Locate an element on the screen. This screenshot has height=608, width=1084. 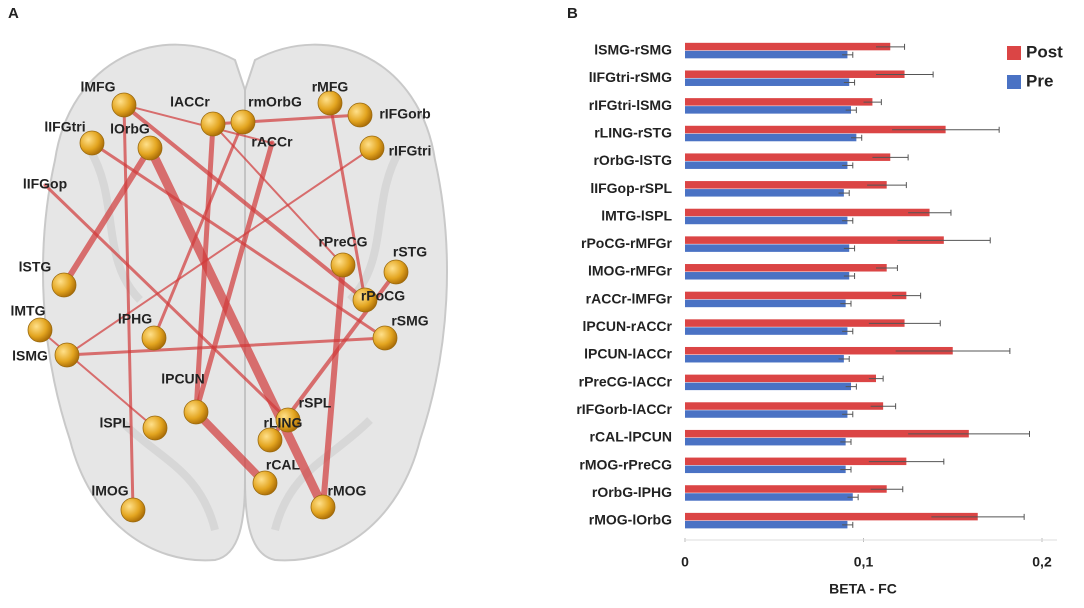
category-label: rMOG-rPreCG is located at coordinates (625, 464).